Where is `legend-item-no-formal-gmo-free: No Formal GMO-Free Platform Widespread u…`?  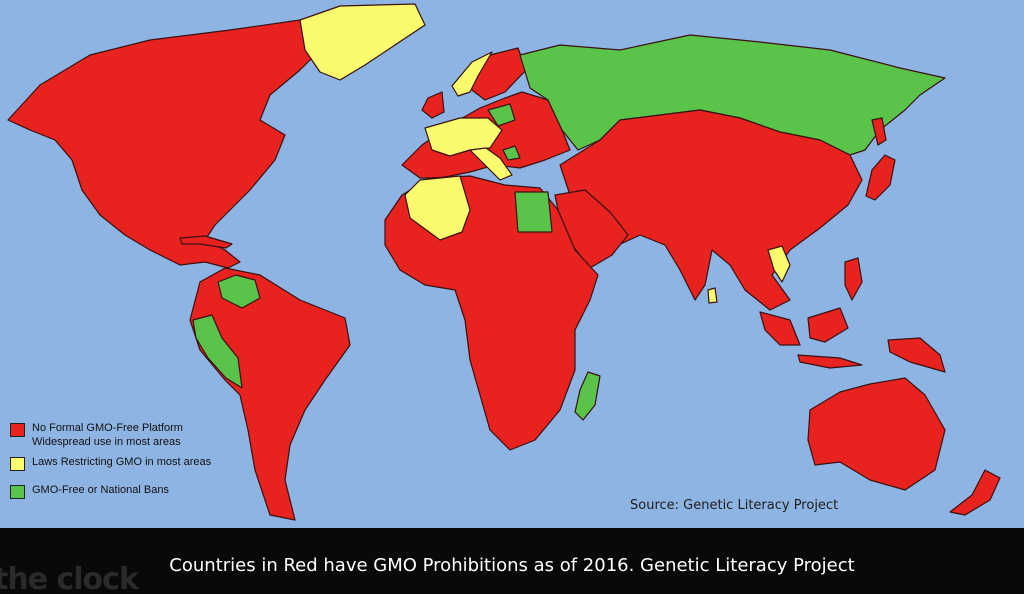 legend-item-no-formal-gmo-free: No Formal GMO-Free Platform Widespread u… is located at coordinates (133, 437).